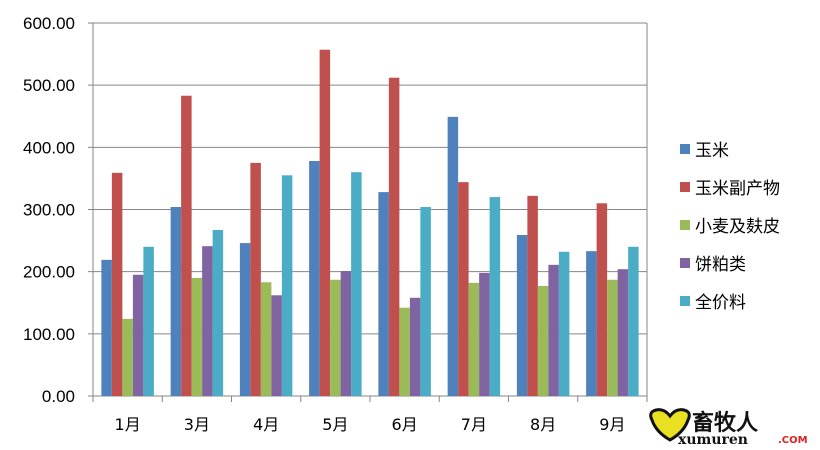 This screenshot has height=450, width=820. I want to click on x-category-label: 9月, so click(612, 424).